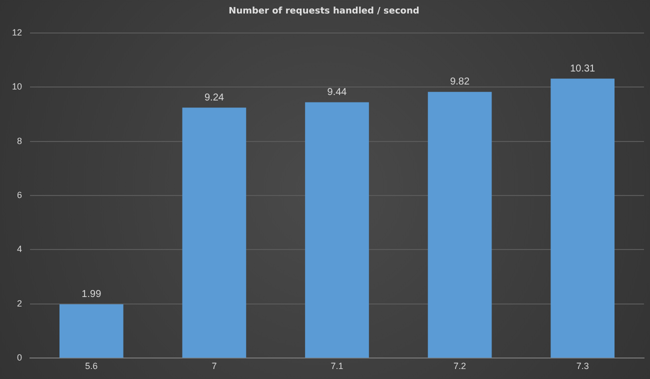  What do you see at coordinates (337, 92) in the screenshot?
I see `data-label: 9.44` at bounding box center [337, 92].